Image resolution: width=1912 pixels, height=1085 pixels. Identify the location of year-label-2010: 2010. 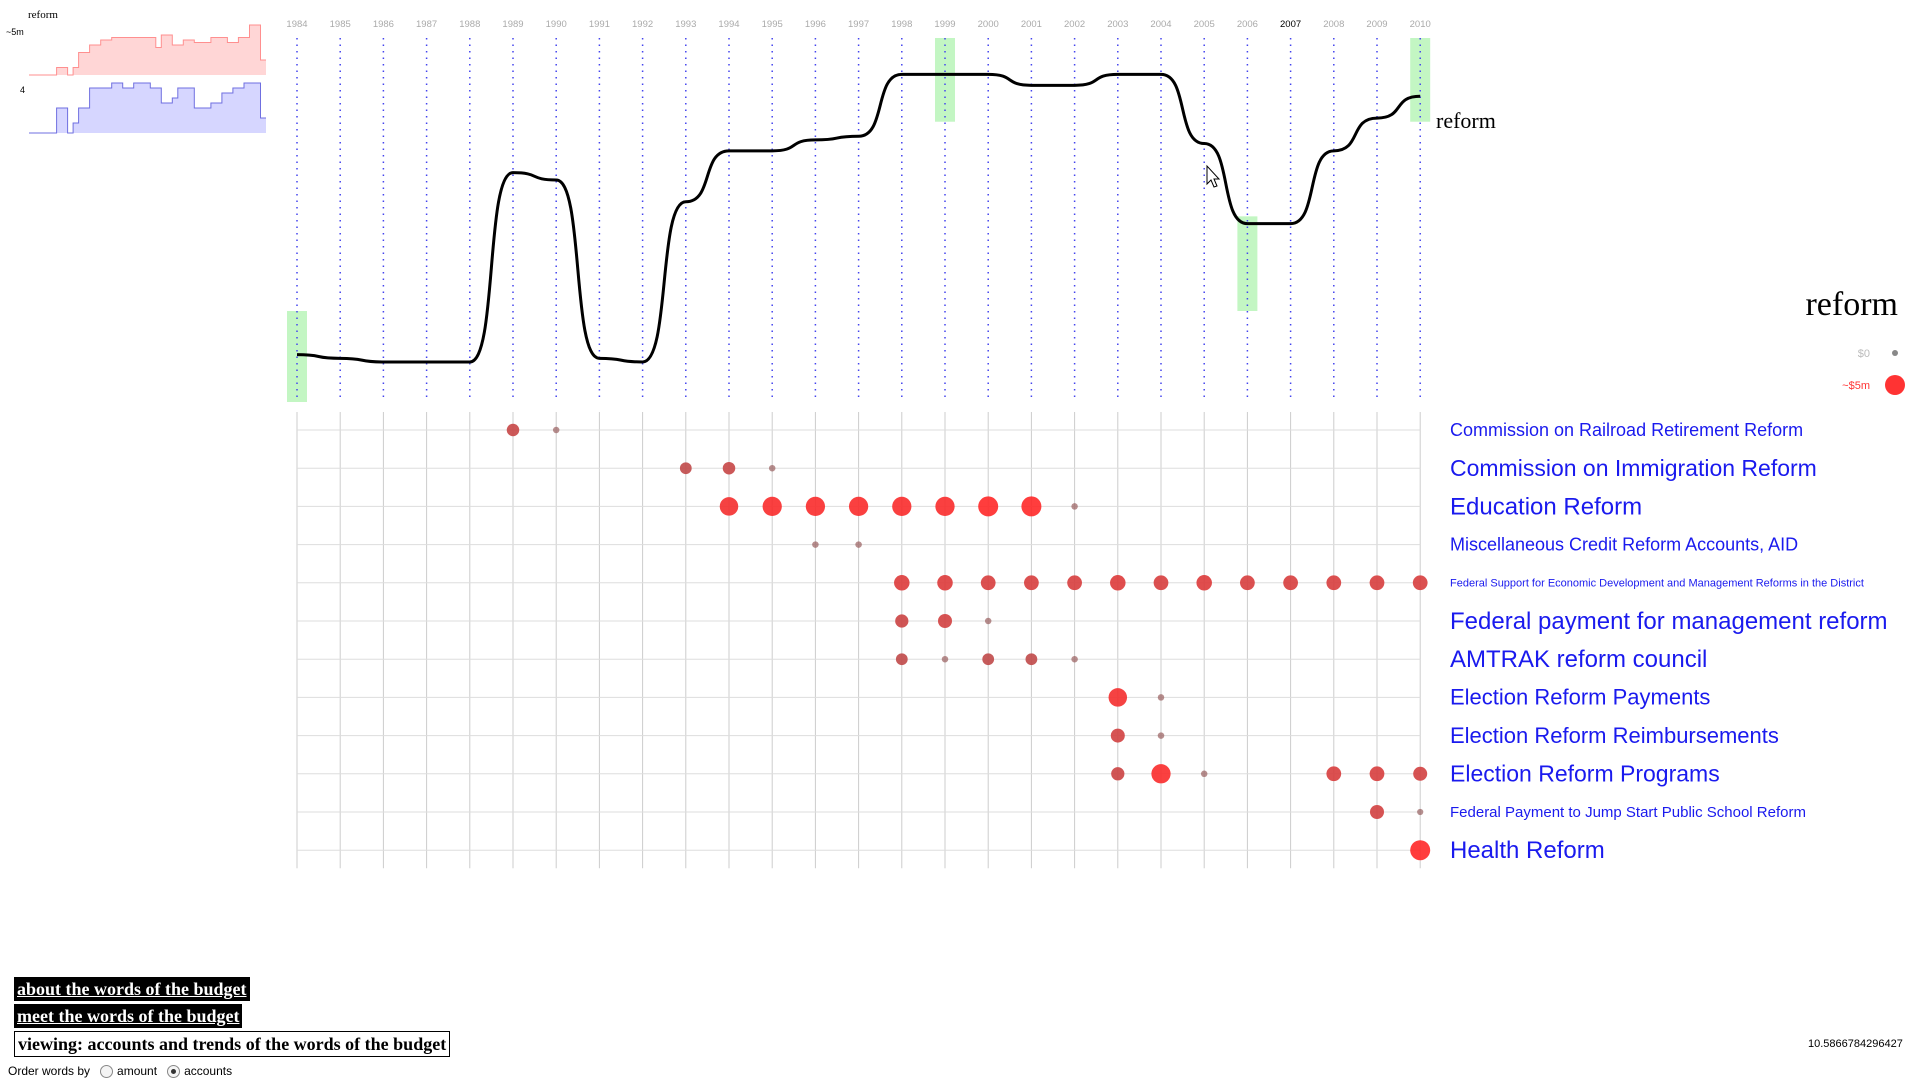
(1420, 24).